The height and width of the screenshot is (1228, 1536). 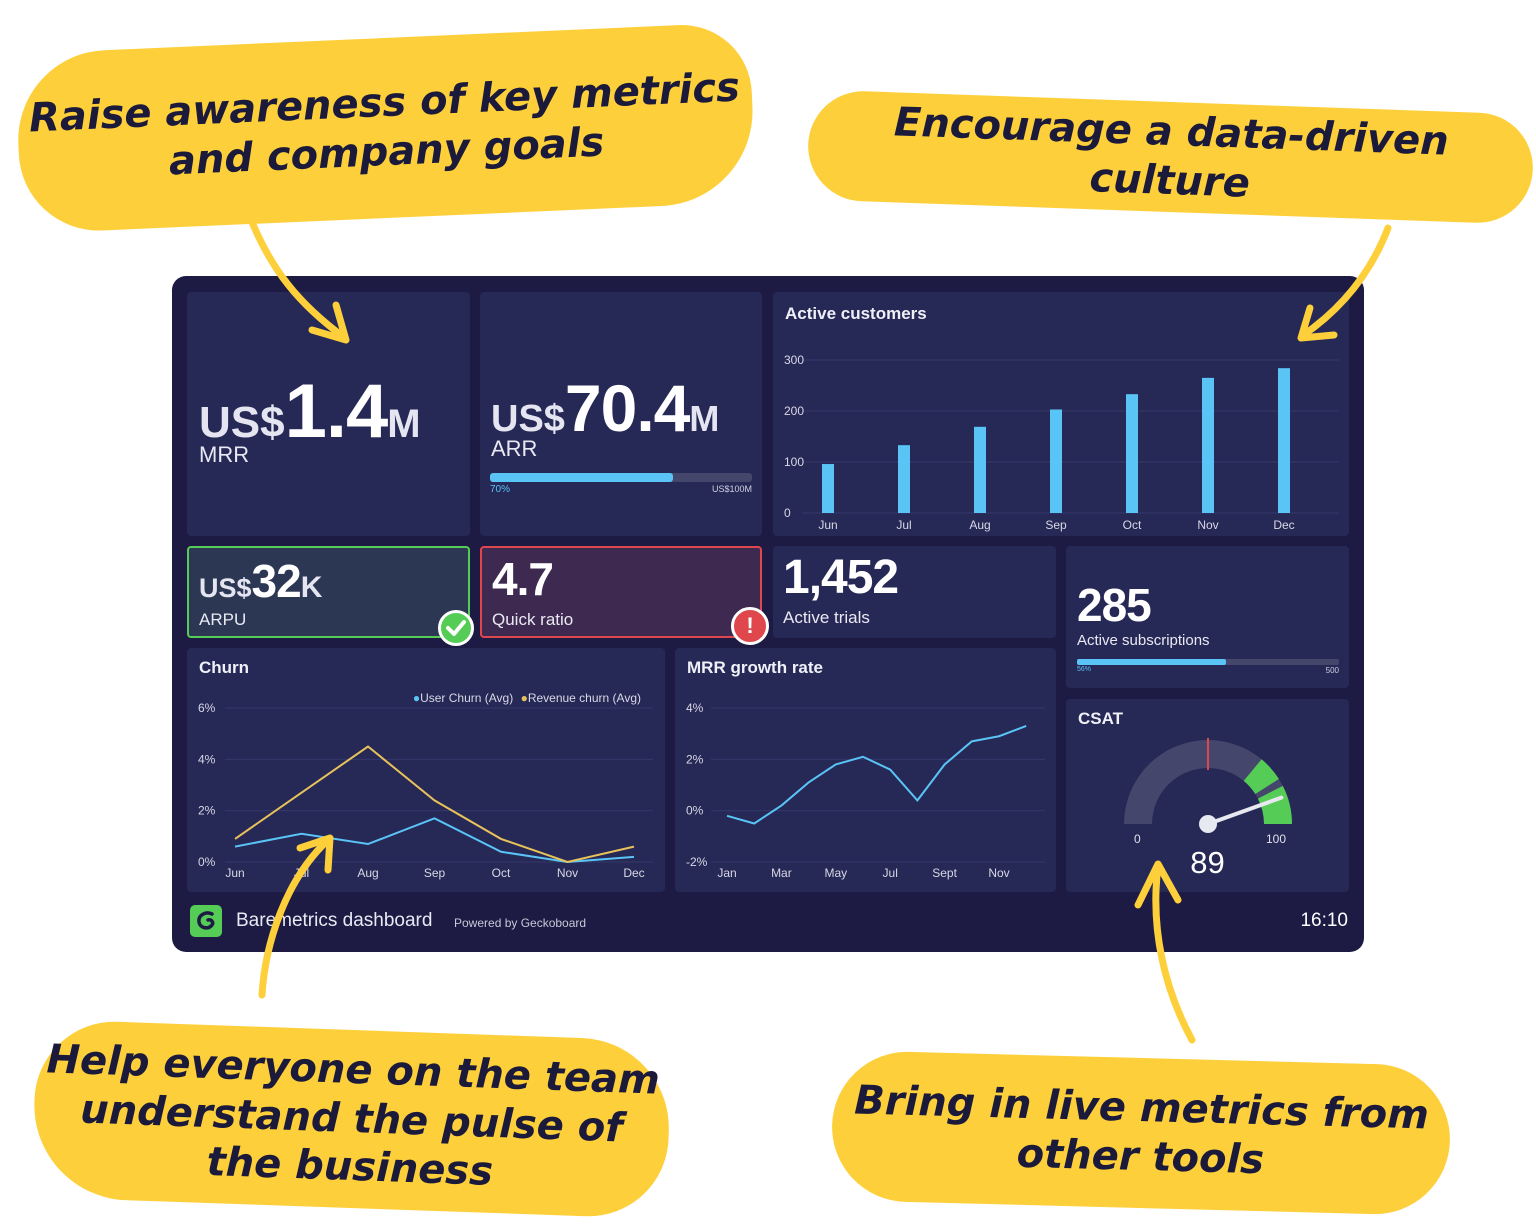 I want to click on arr-card: US$70.4M ARR 70% US$100M, so click(x=621, y=414).